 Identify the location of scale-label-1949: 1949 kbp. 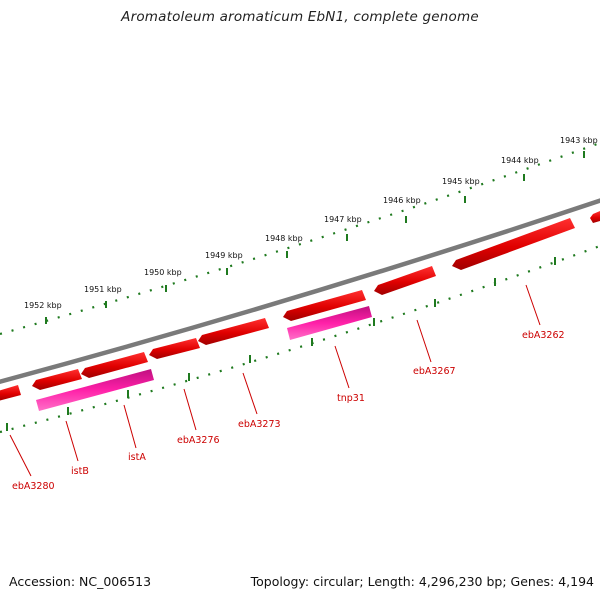
(224, 255).